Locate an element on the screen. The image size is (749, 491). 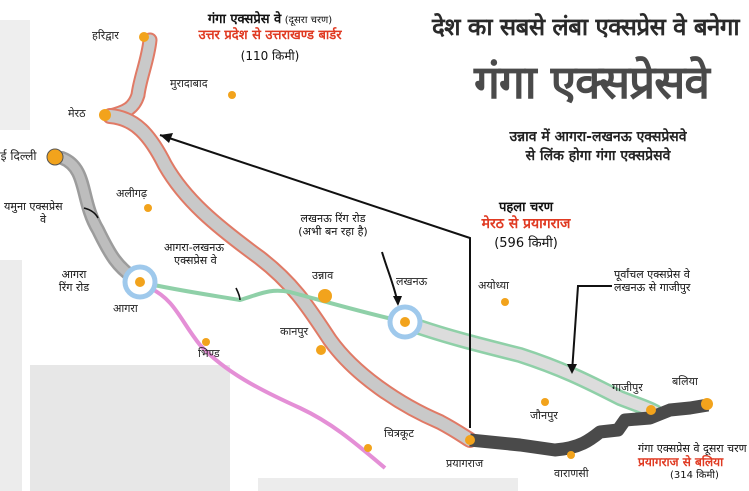
place-bhind: भिण्ड is located at coordinates (209, 353).